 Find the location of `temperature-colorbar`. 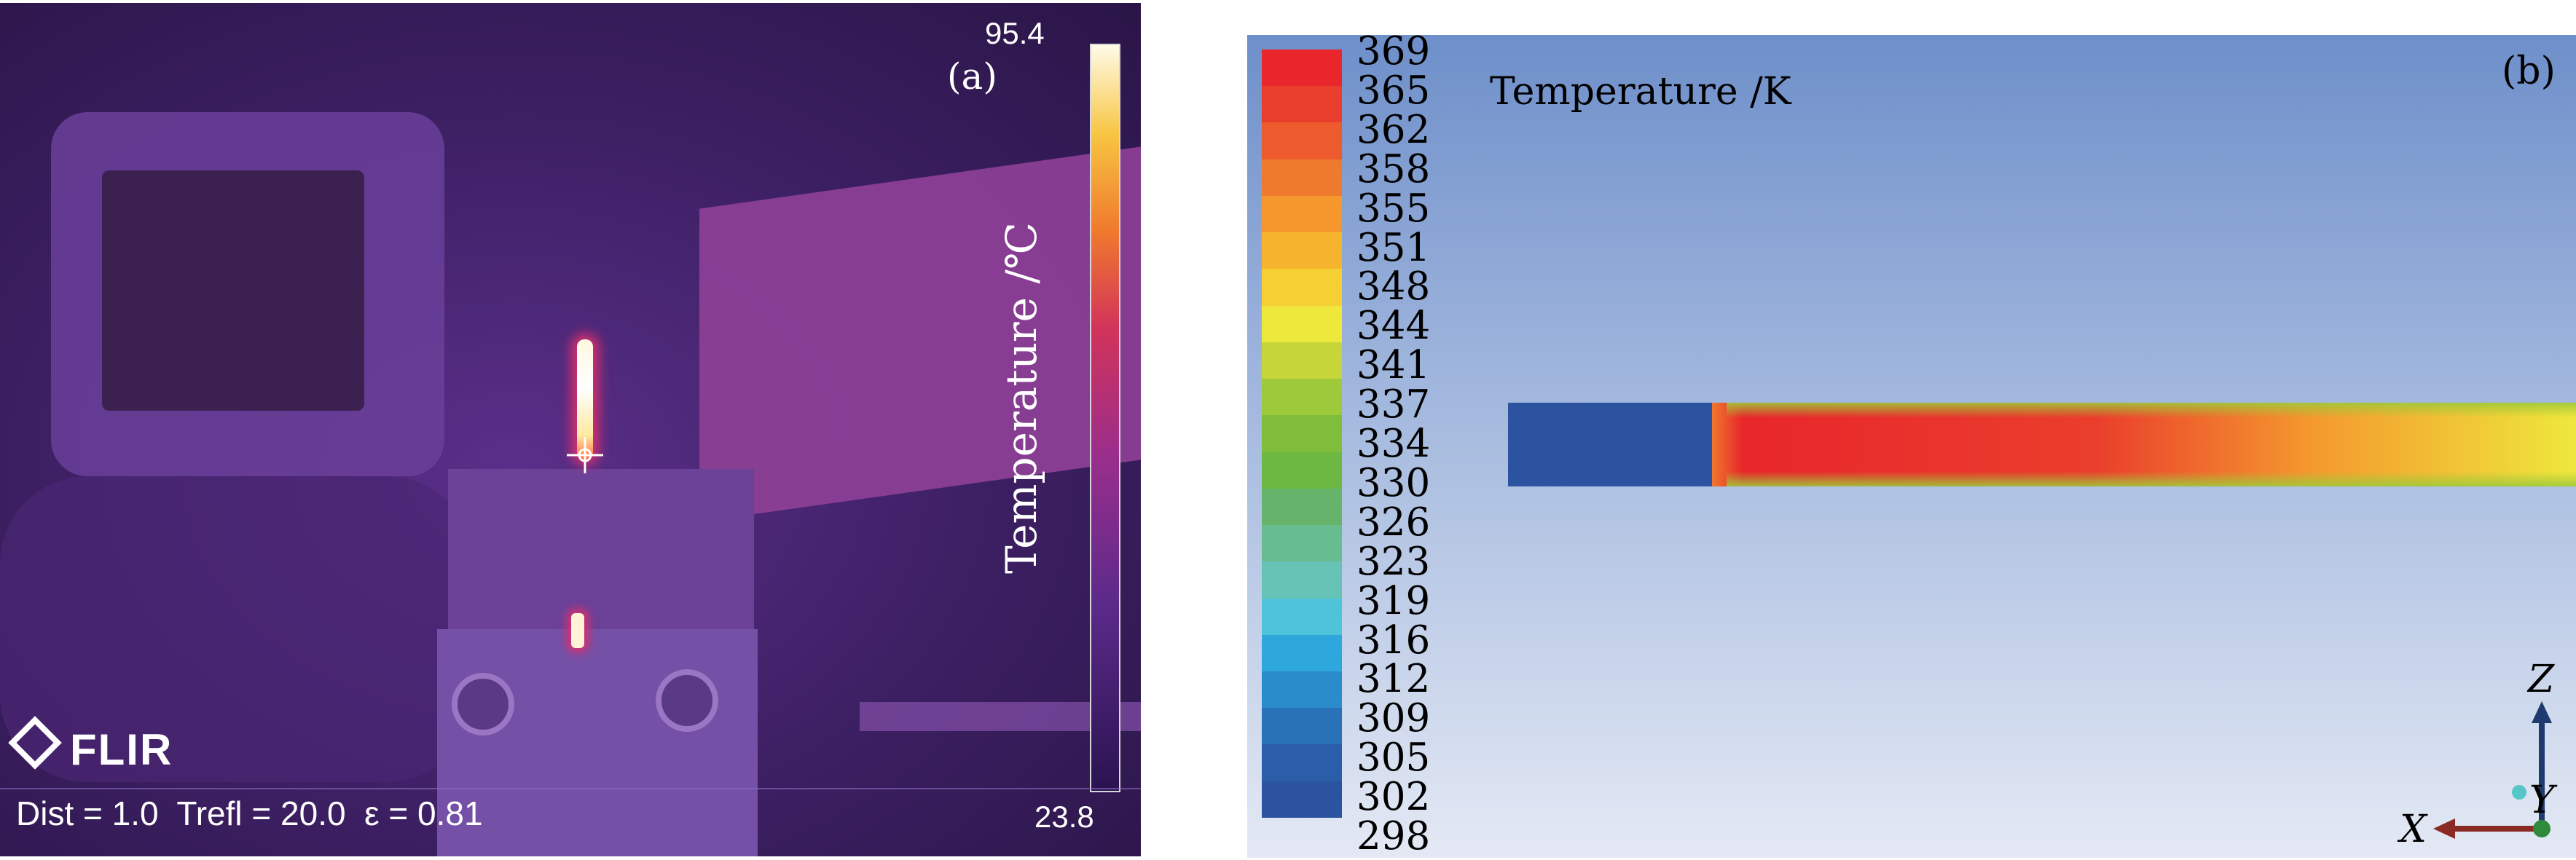

temperature-colorbar is located at coordinates (1302, 434).